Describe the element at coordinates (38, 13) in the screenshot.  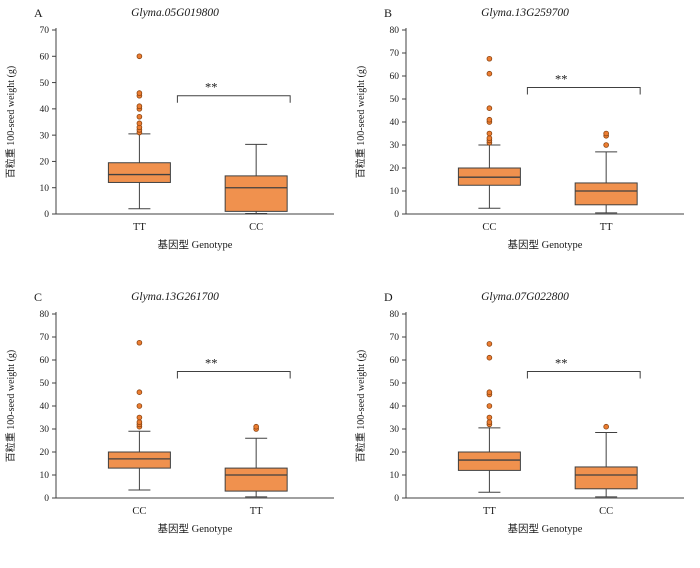
I see `panel-label-A: A` at that location.